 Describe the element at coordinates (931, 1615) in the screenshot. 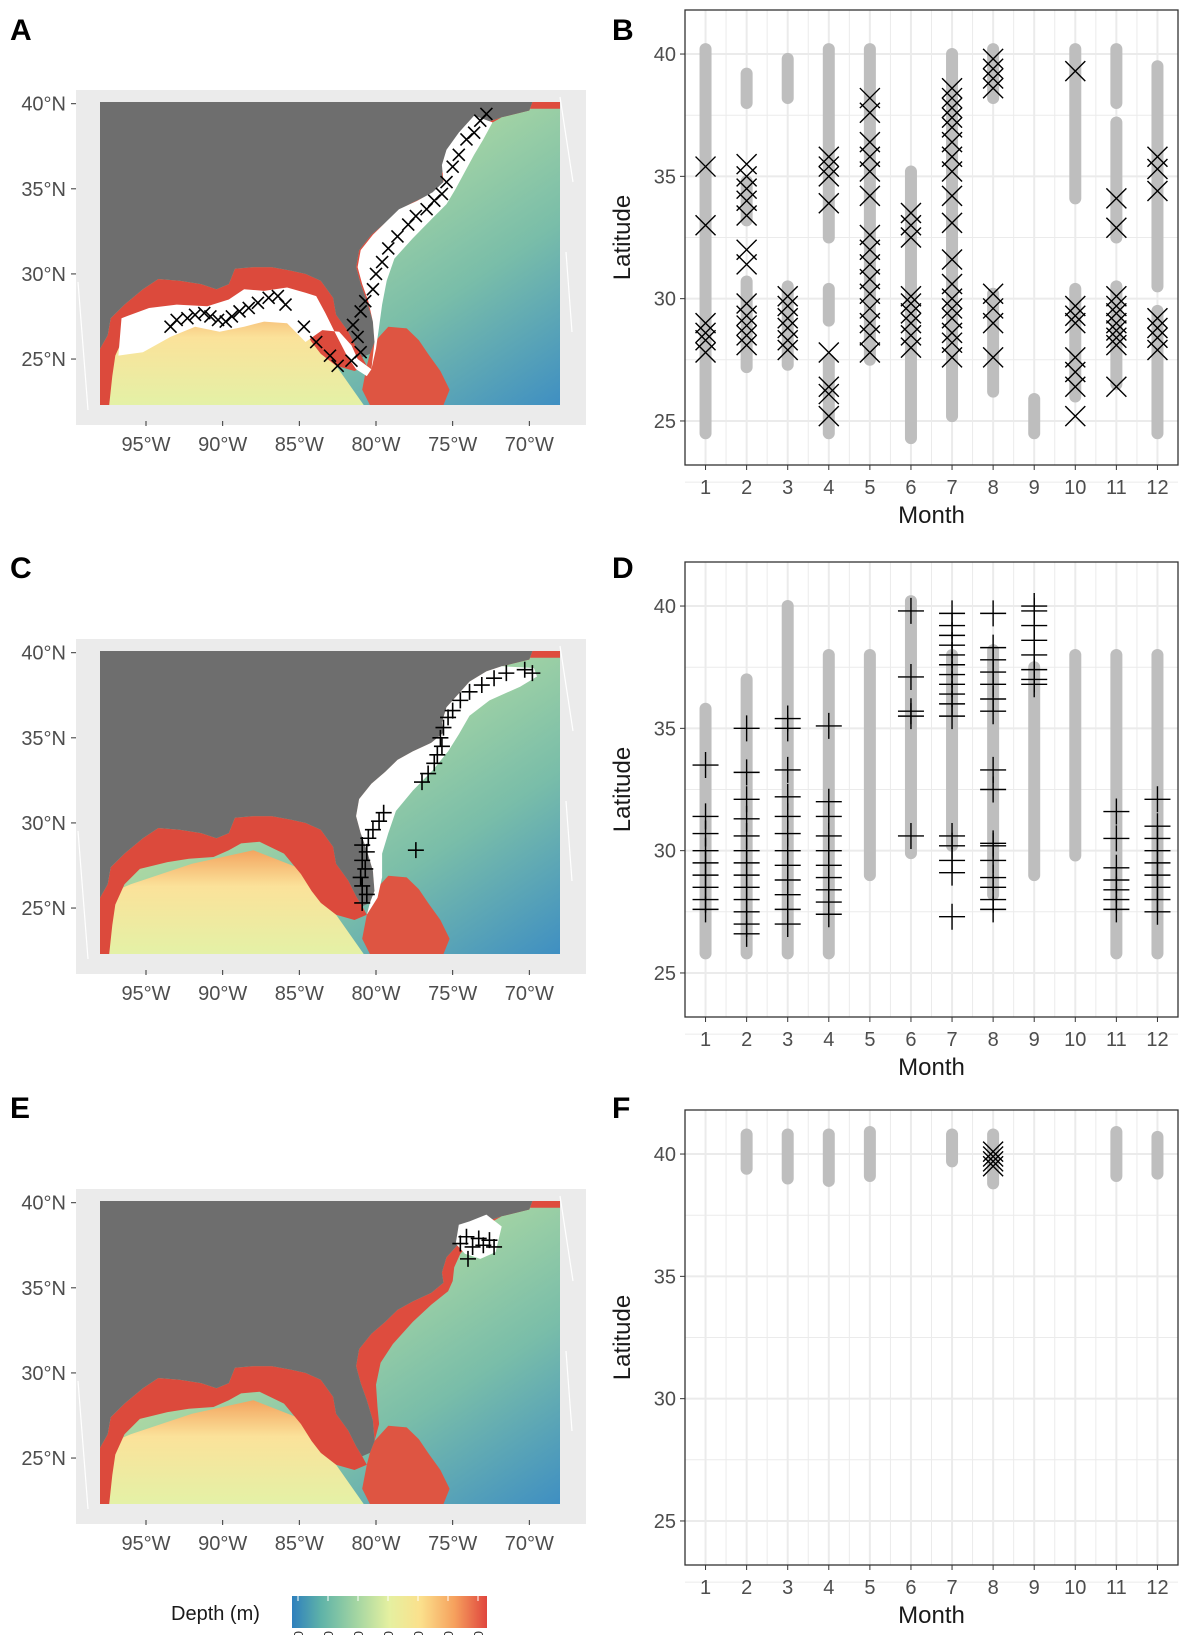

I see `x-axis-title: Month` at that location.